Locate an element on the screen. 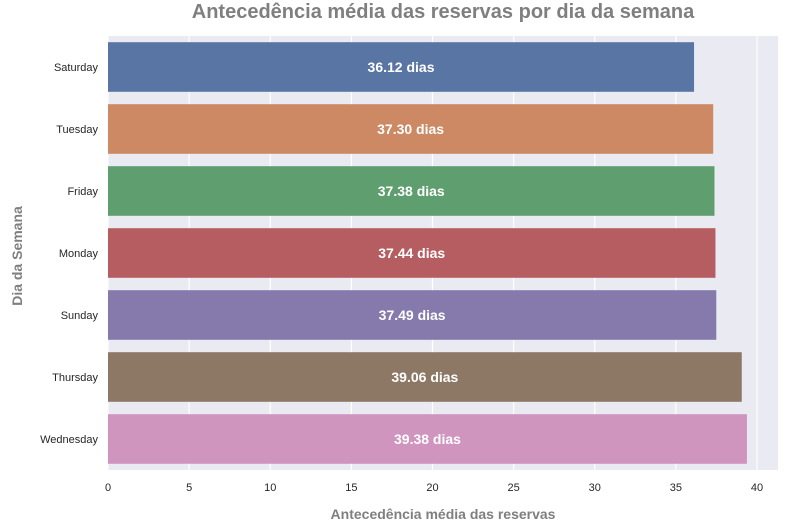 This screenshot has width=785, height=524. bar-thursday is located at coordinates (425, 377).